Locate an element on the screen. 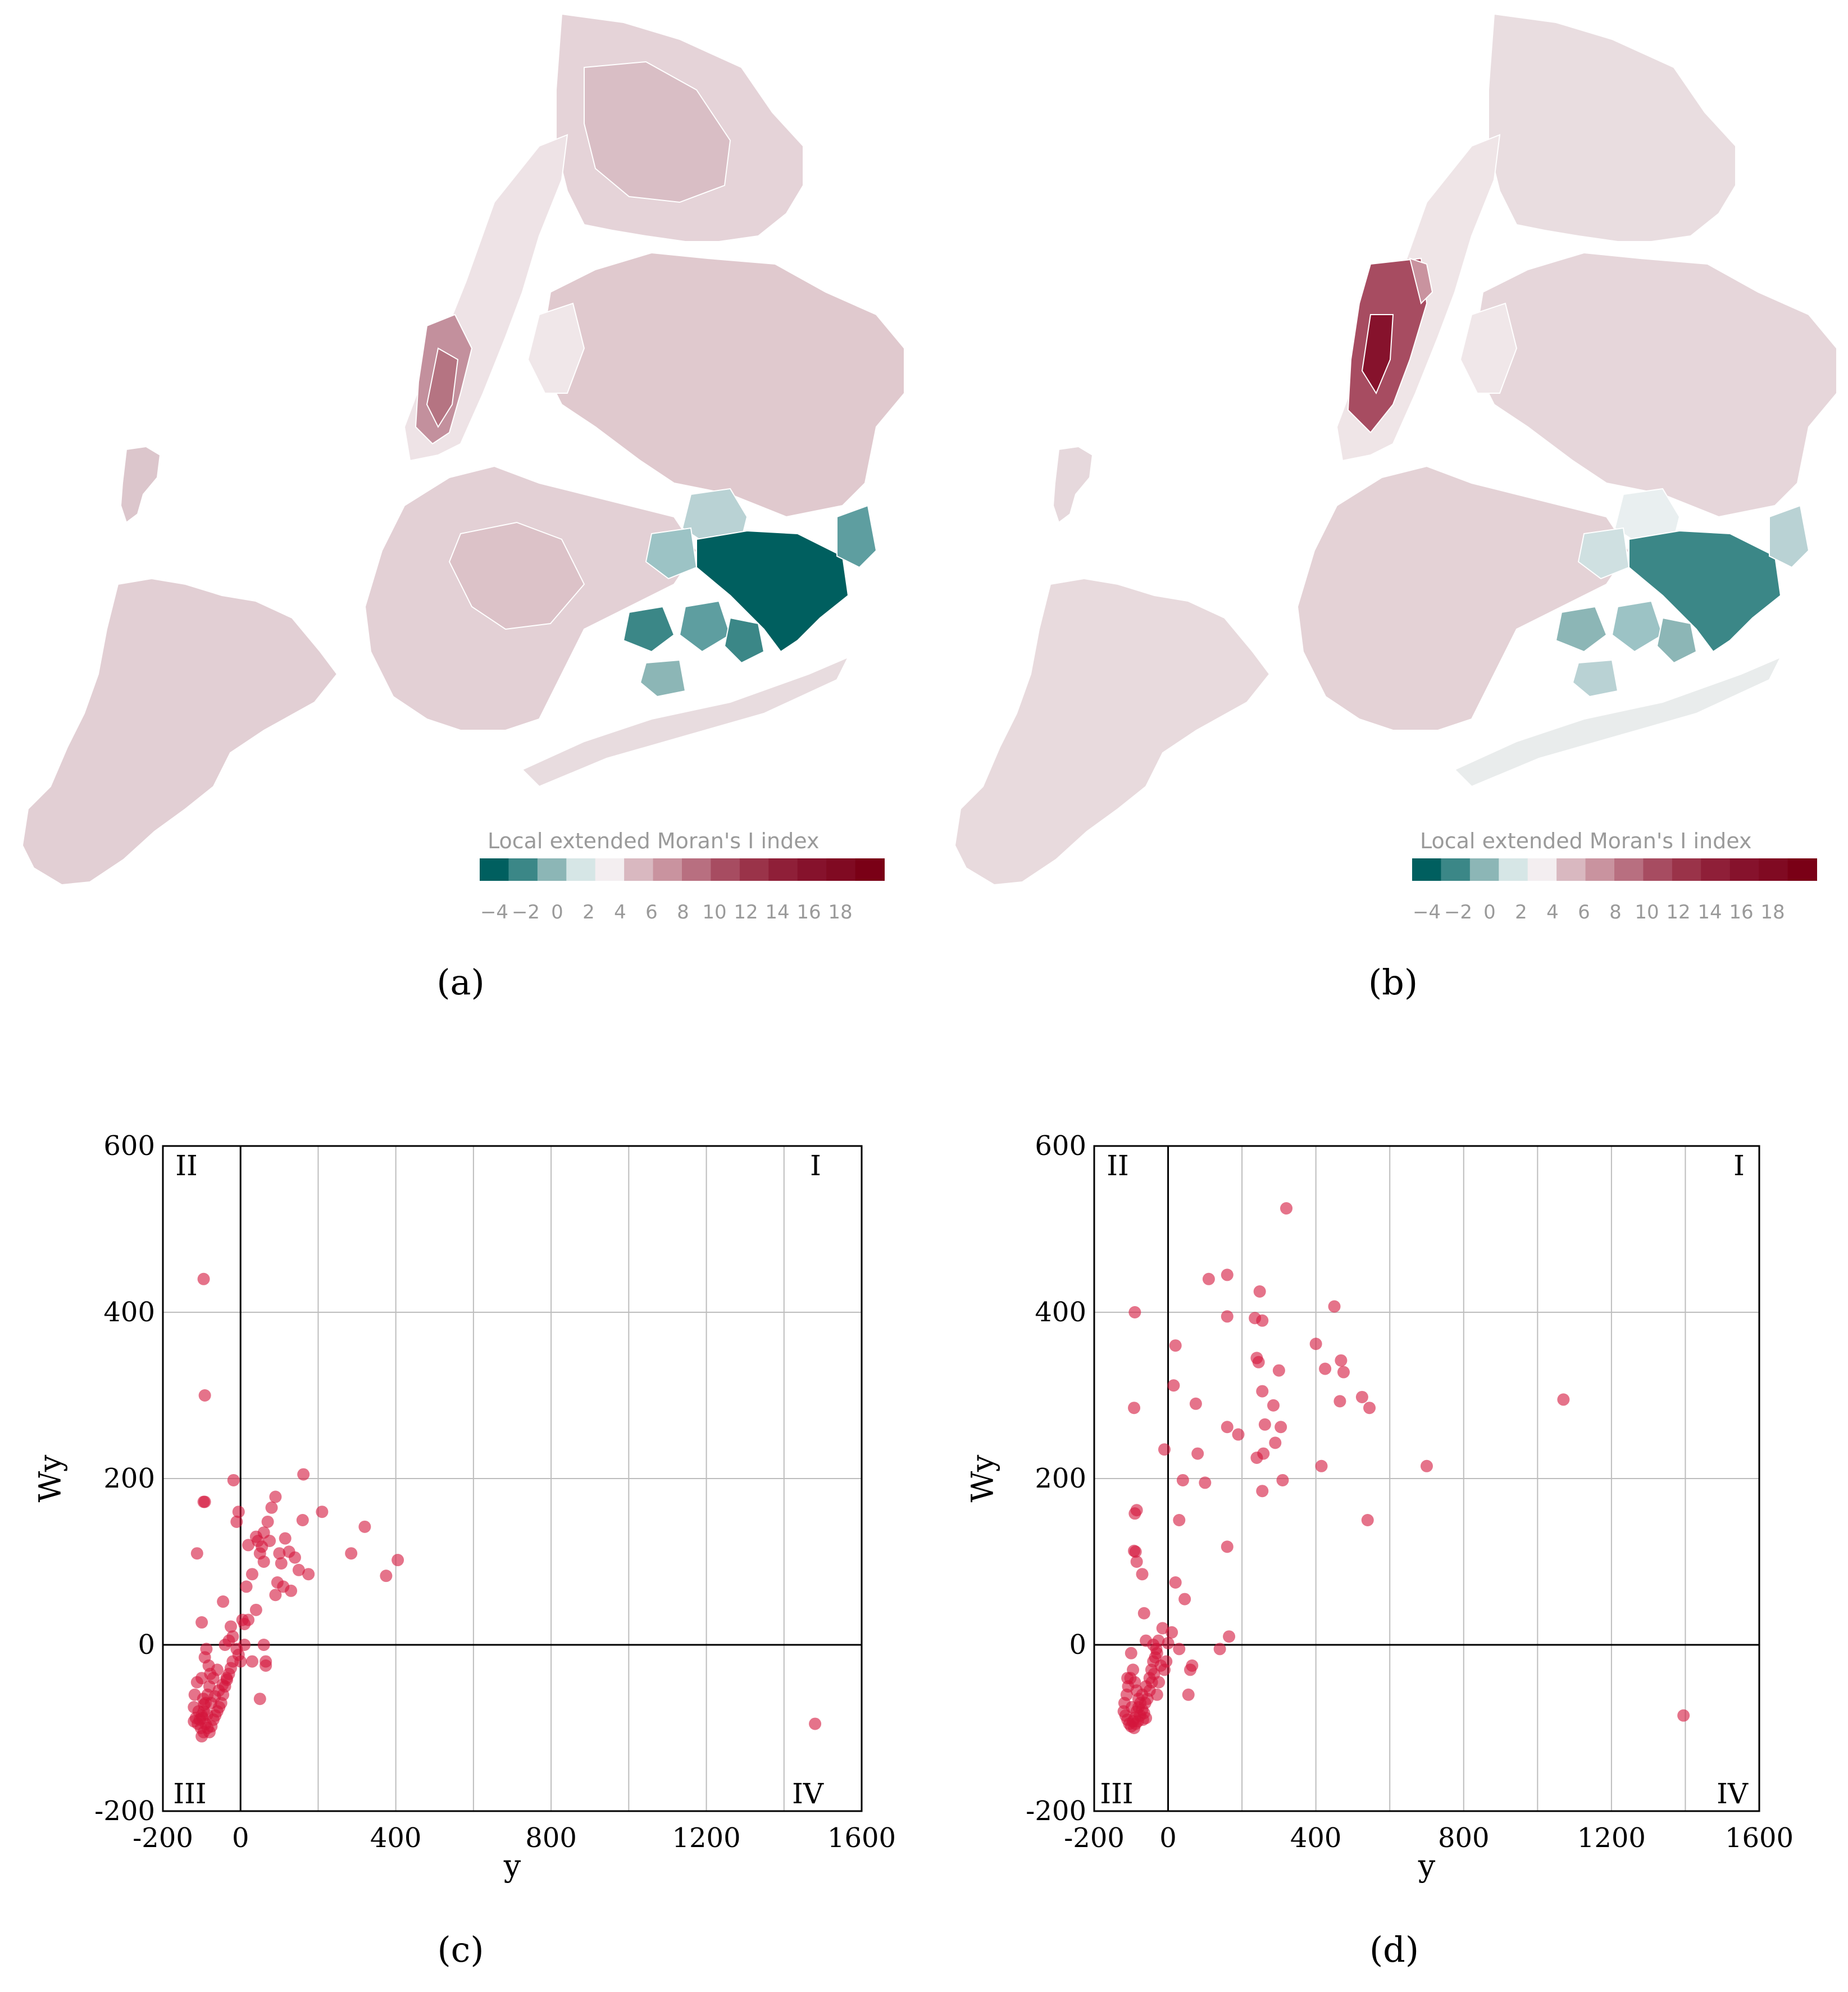 This screenshot has height=1992, width=1848. legend-tick-label: 10 is located at coordinates (1647, 912).